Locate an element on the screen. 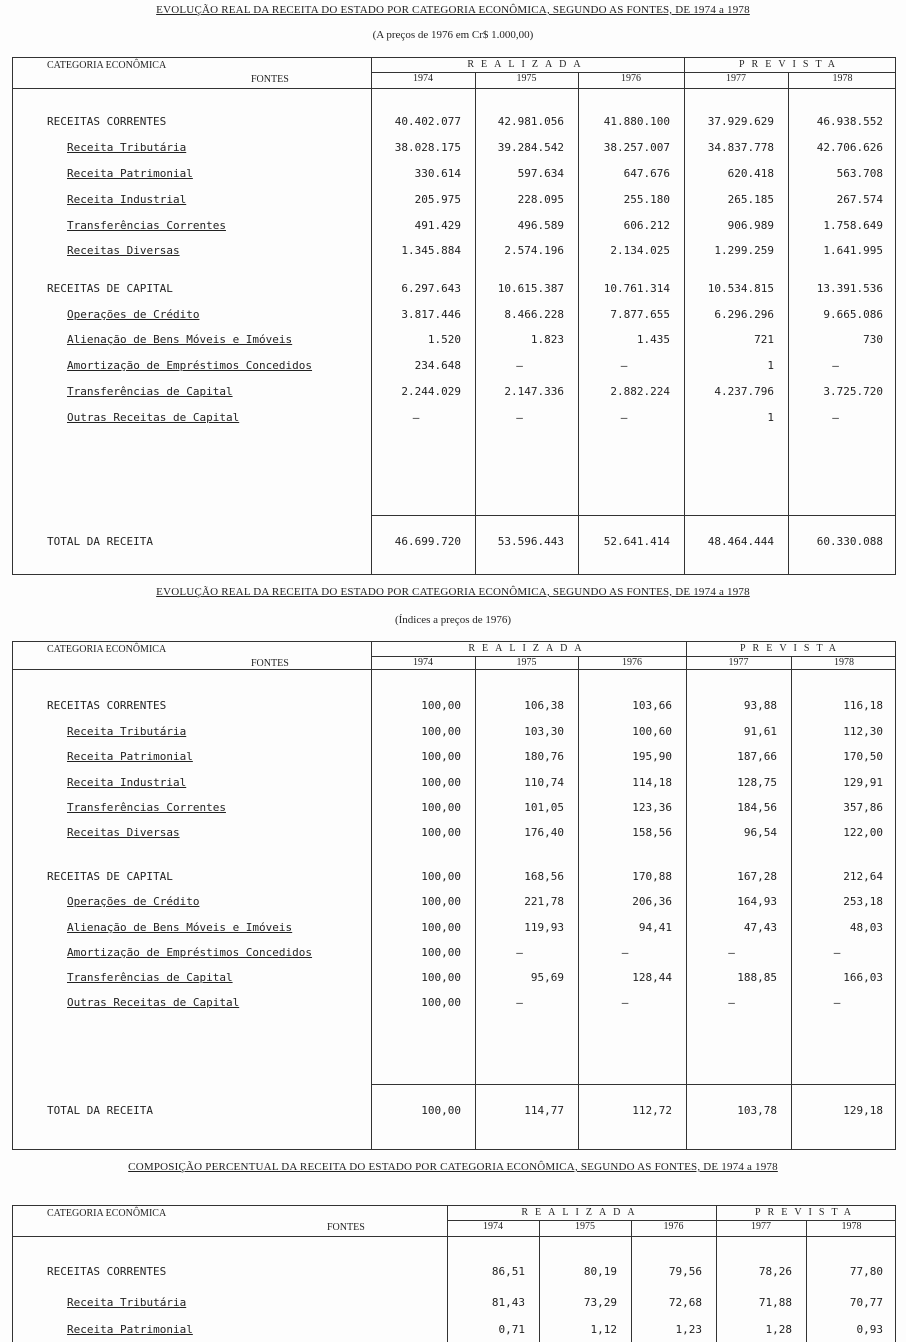  table-row-value: 10.534.815 is located at coordinates (740, 288).